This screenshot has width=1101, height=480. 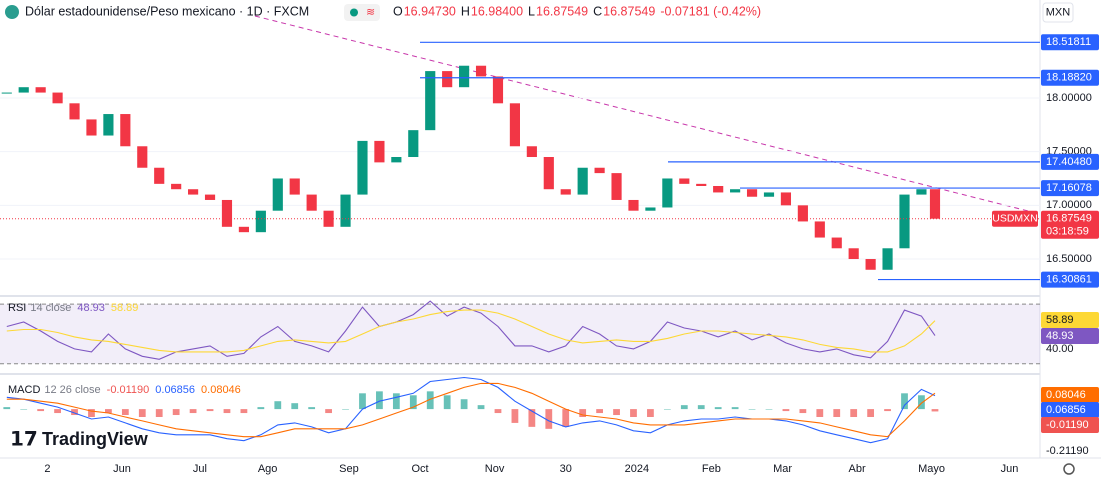 I want to click on indicator-label: 0.06856, so click(x=1066, y=410).